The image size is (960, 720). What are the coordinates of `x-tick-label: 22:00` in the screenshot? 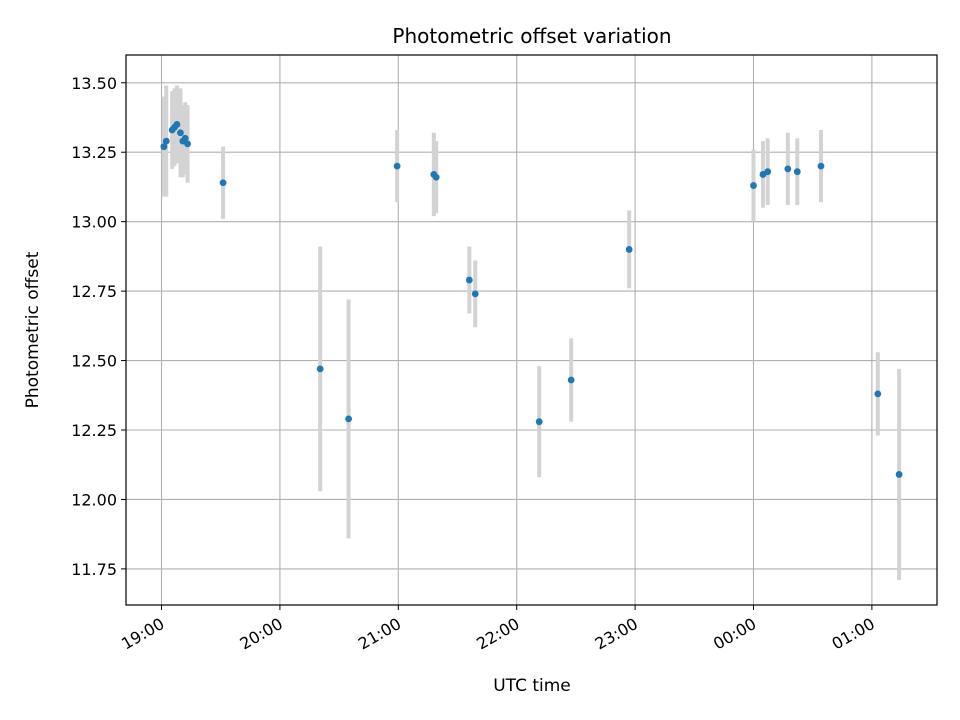 It's located at (497, 634).